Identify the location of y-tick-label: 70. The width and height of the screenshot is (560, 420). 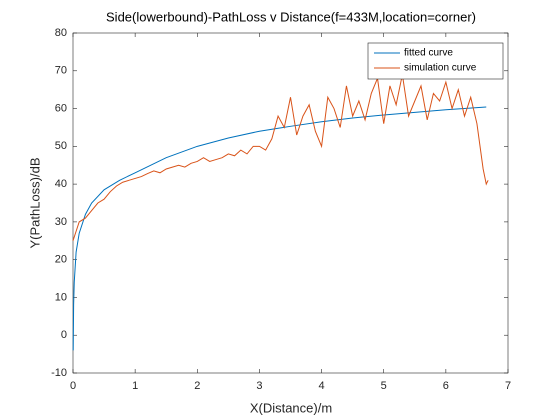
(61, 71).